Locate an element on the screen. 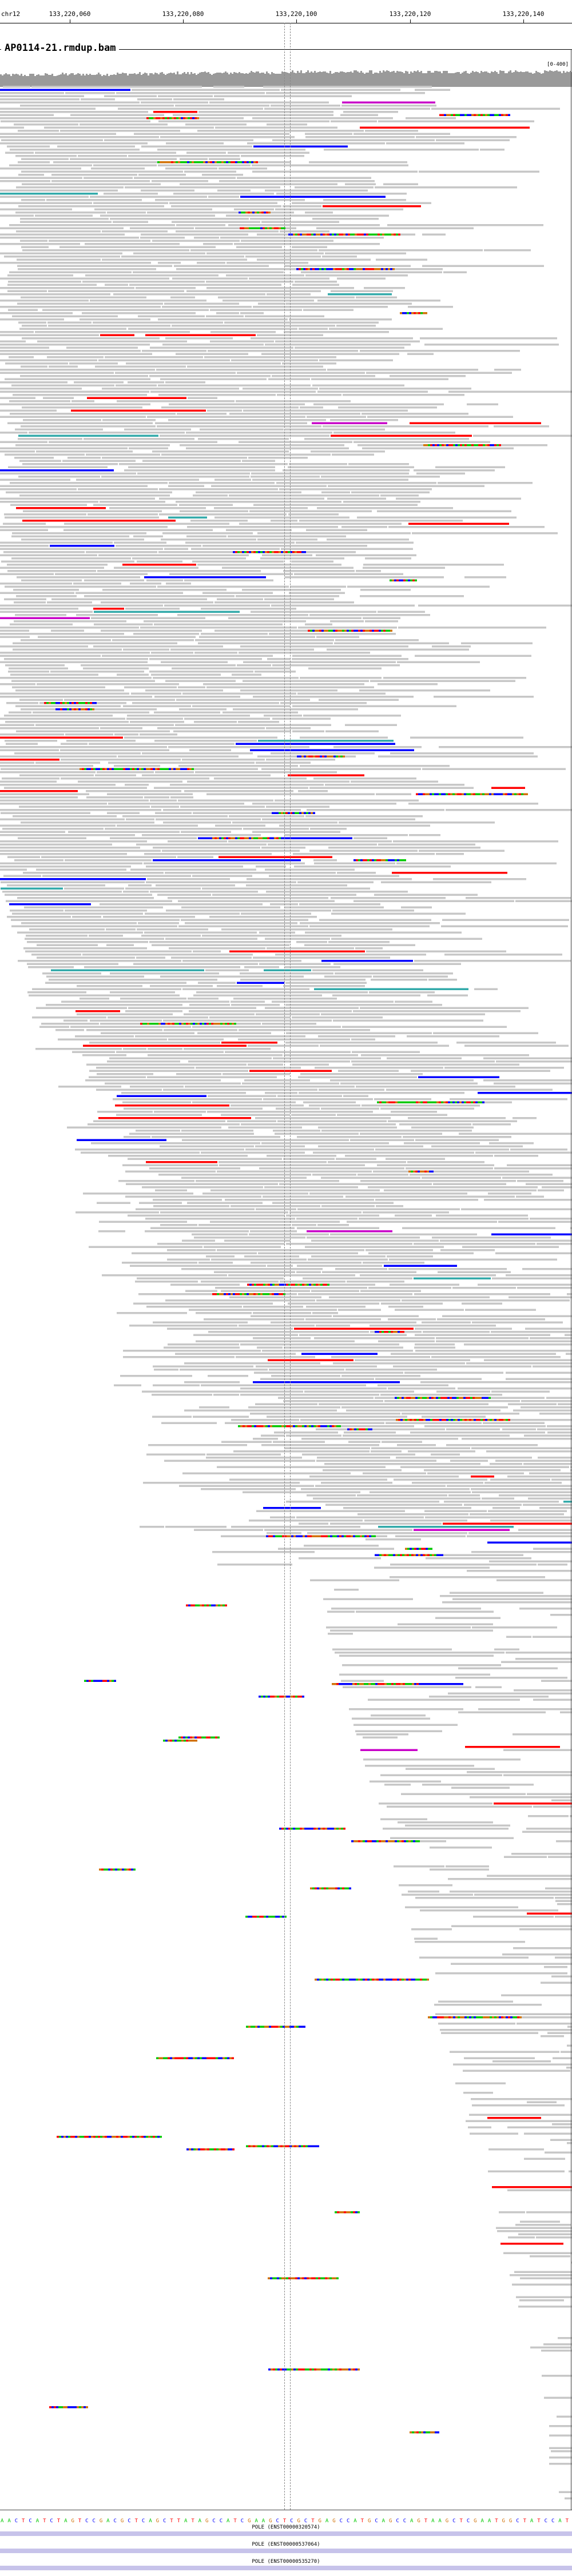 This screenshot has height=2576, width=572. gene-track-row: POLE (ENST00000320574) is located at coordinates (286, 2533).